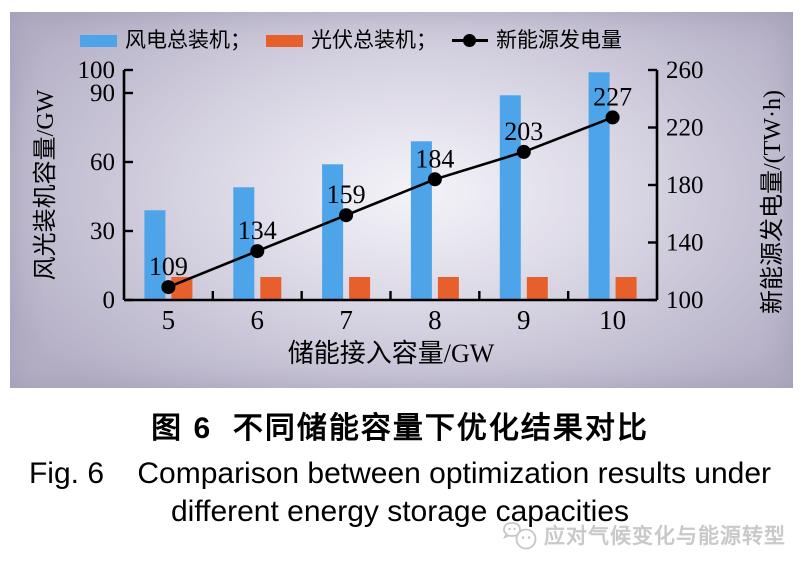 This screenshot has width=800, height=573. I want to click on right-tick-label-180: 180, so click(685, 185).